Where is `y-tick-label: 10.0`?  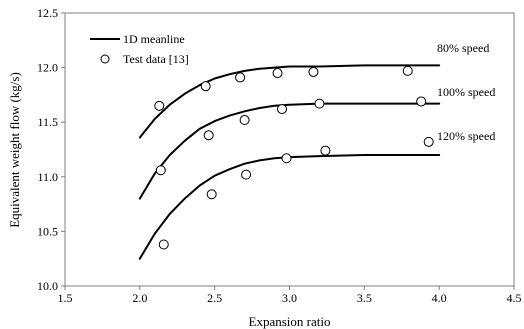
y-tick-label: 10.0 is located at coordinates (47, 286).